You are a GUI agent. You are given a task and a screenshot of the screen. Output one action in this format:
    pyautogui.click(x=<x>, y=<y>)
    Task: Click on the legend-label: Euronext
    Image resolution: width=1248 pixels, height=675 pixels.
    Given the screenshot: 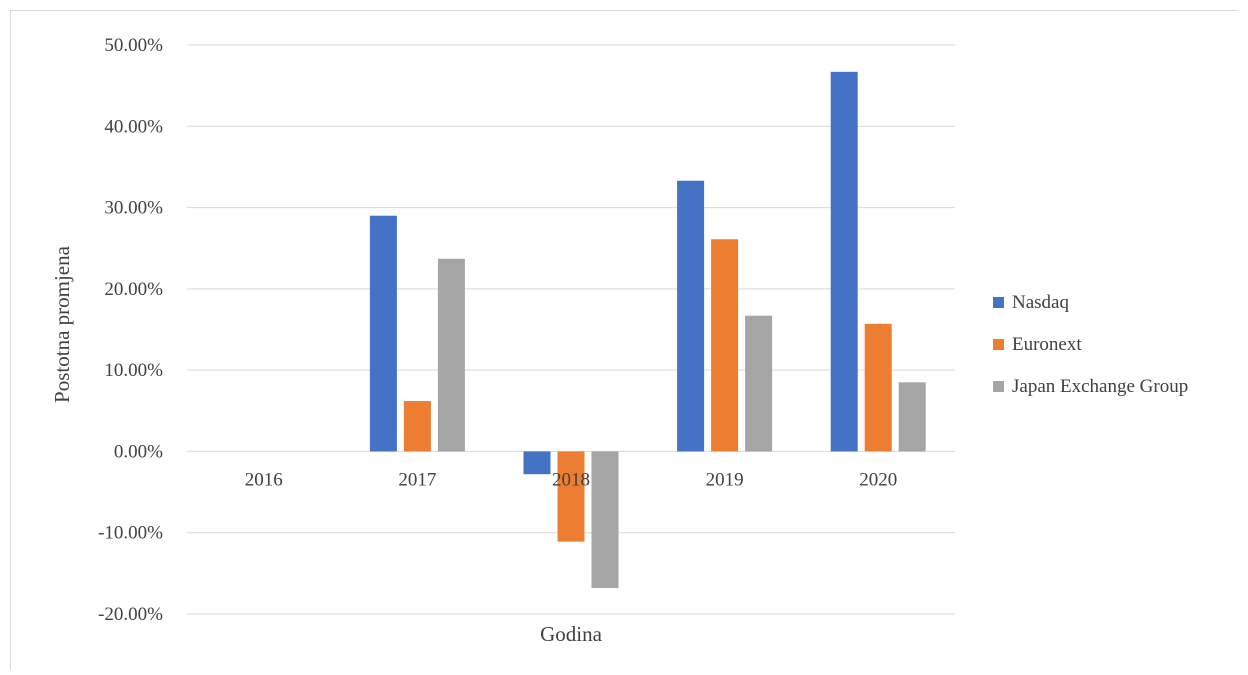 What is the action you would take?
    pyautogui.click(x=1047, y=344)
    